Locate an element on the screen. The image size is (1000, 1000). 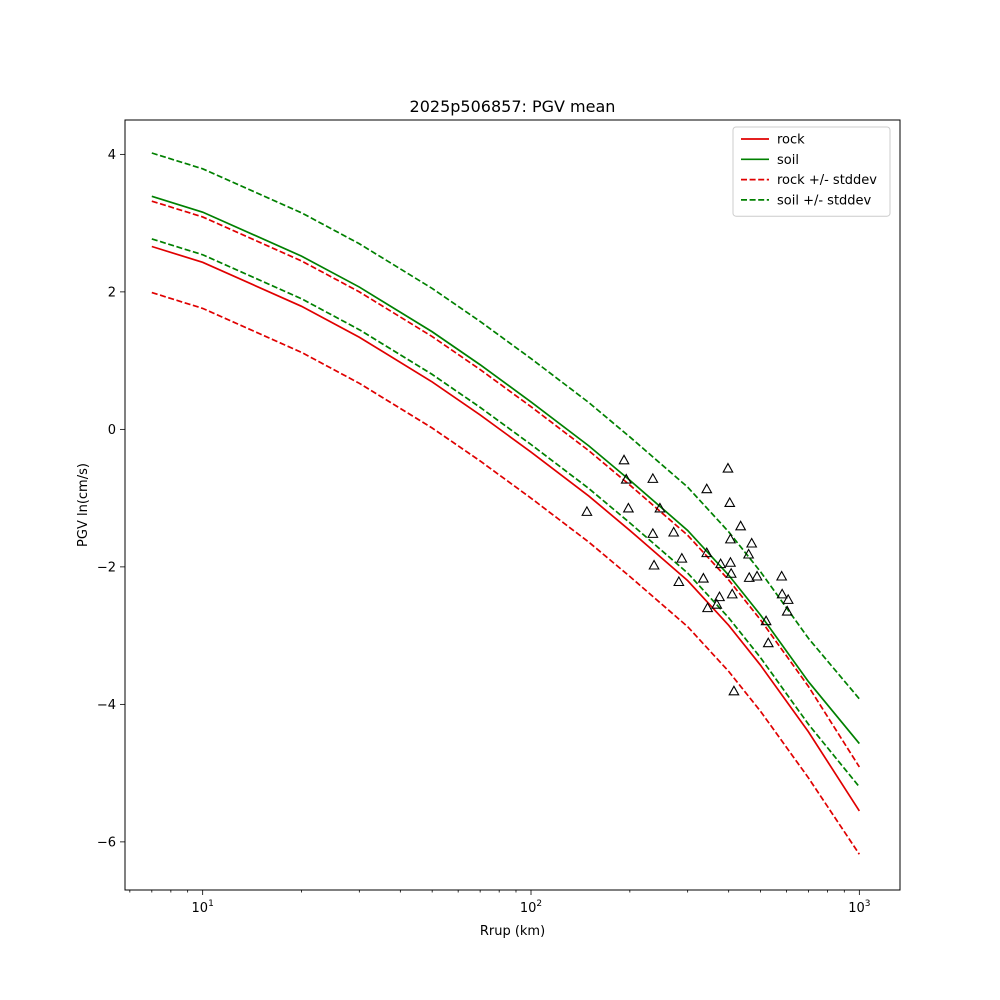
y-tick-label: −4 is located at coordinates (106, 705).